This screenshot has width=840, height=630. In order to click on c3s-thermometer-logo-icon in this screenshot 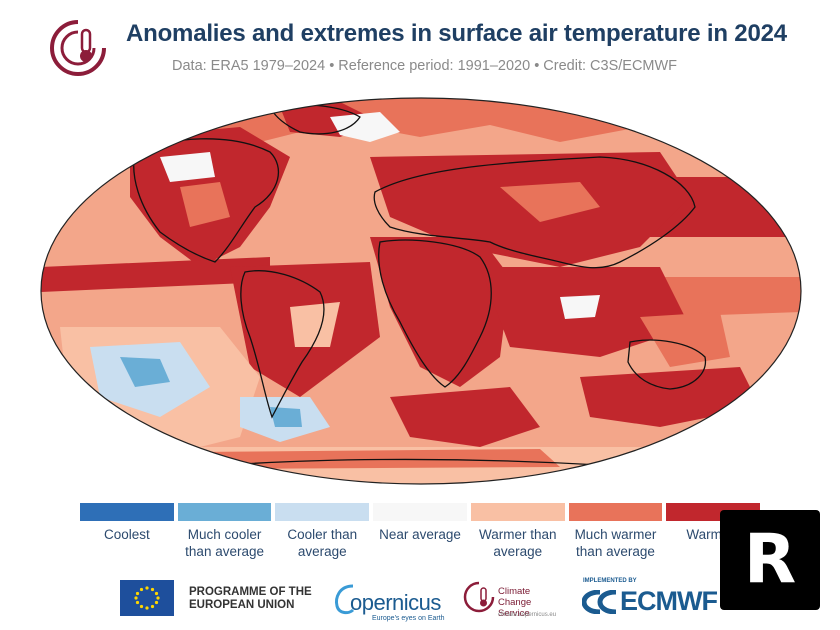, I will do `click(78, 48)`.